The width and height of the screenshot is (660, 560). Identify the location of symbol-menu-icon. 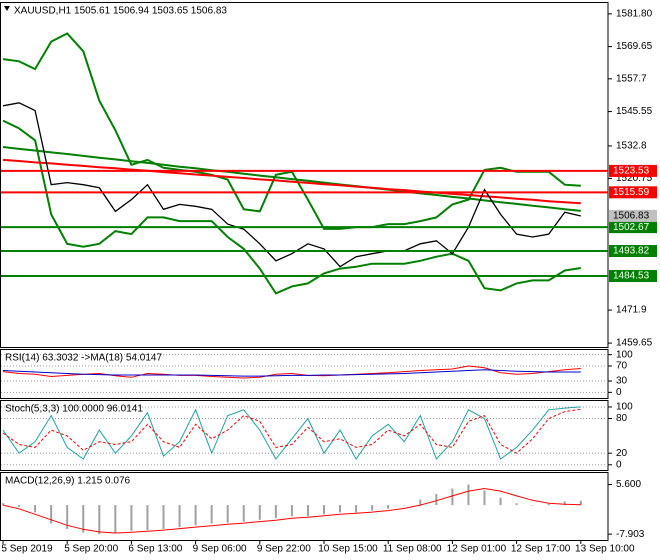
(7, 8).